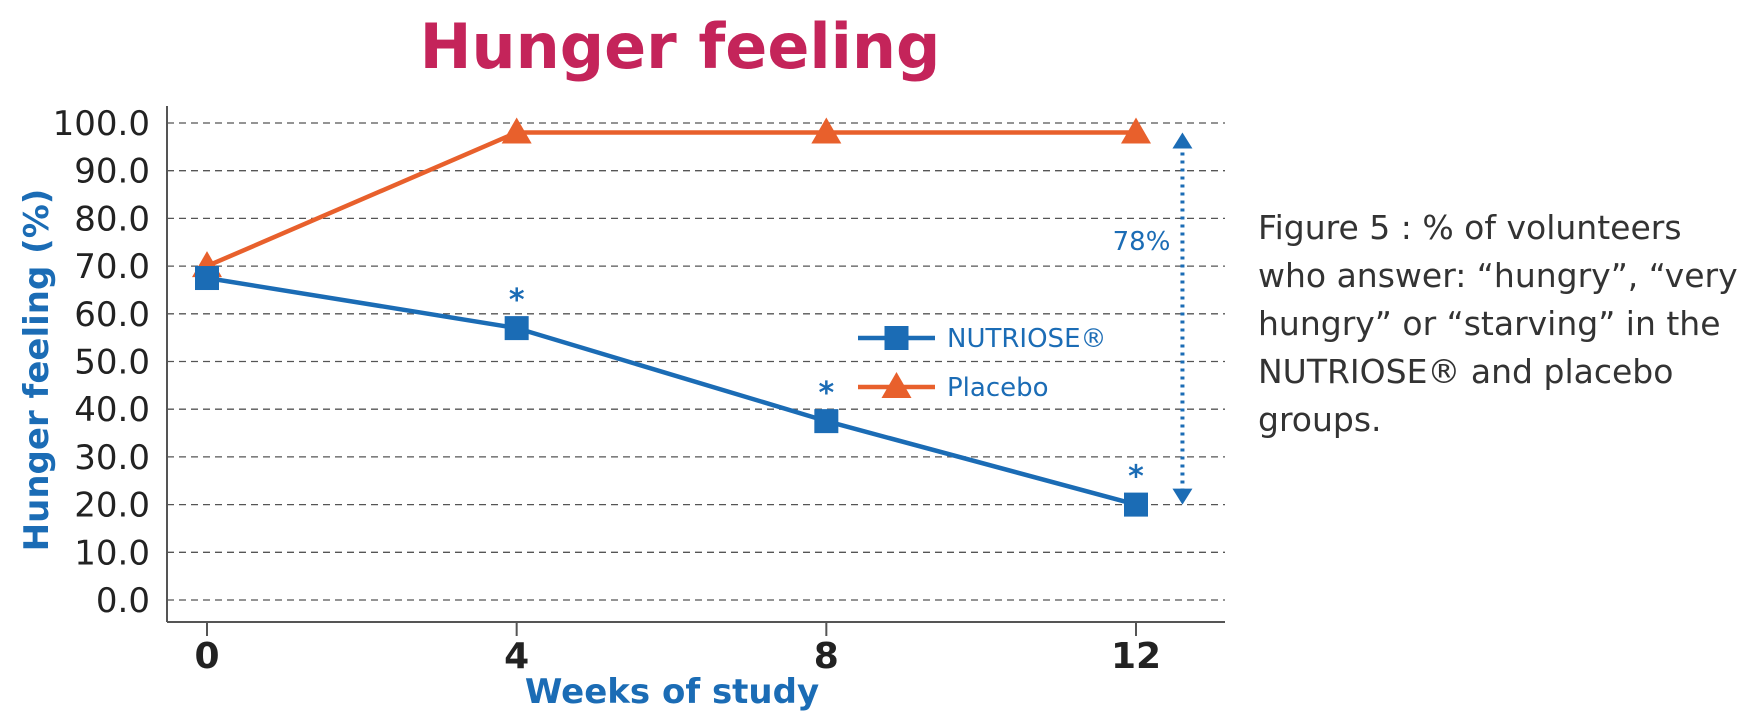  What do you see at coordinates (101, 124) in the screenshot?
I see `y-tick-label: 100.0` at bounding box center [101, 124].